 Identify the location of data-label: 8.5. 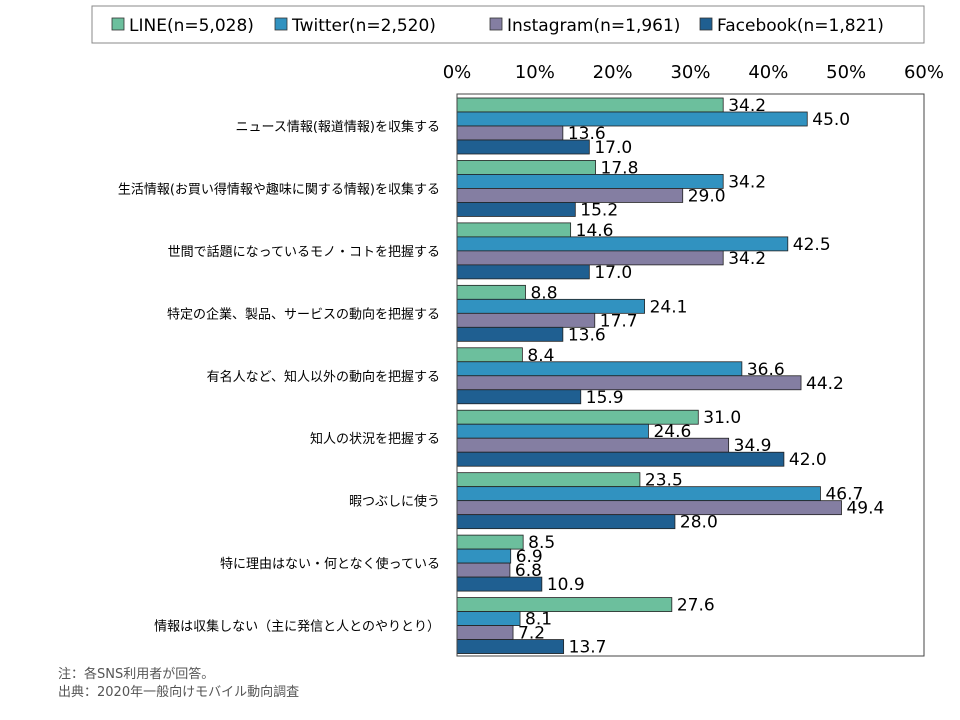
(541, 543).